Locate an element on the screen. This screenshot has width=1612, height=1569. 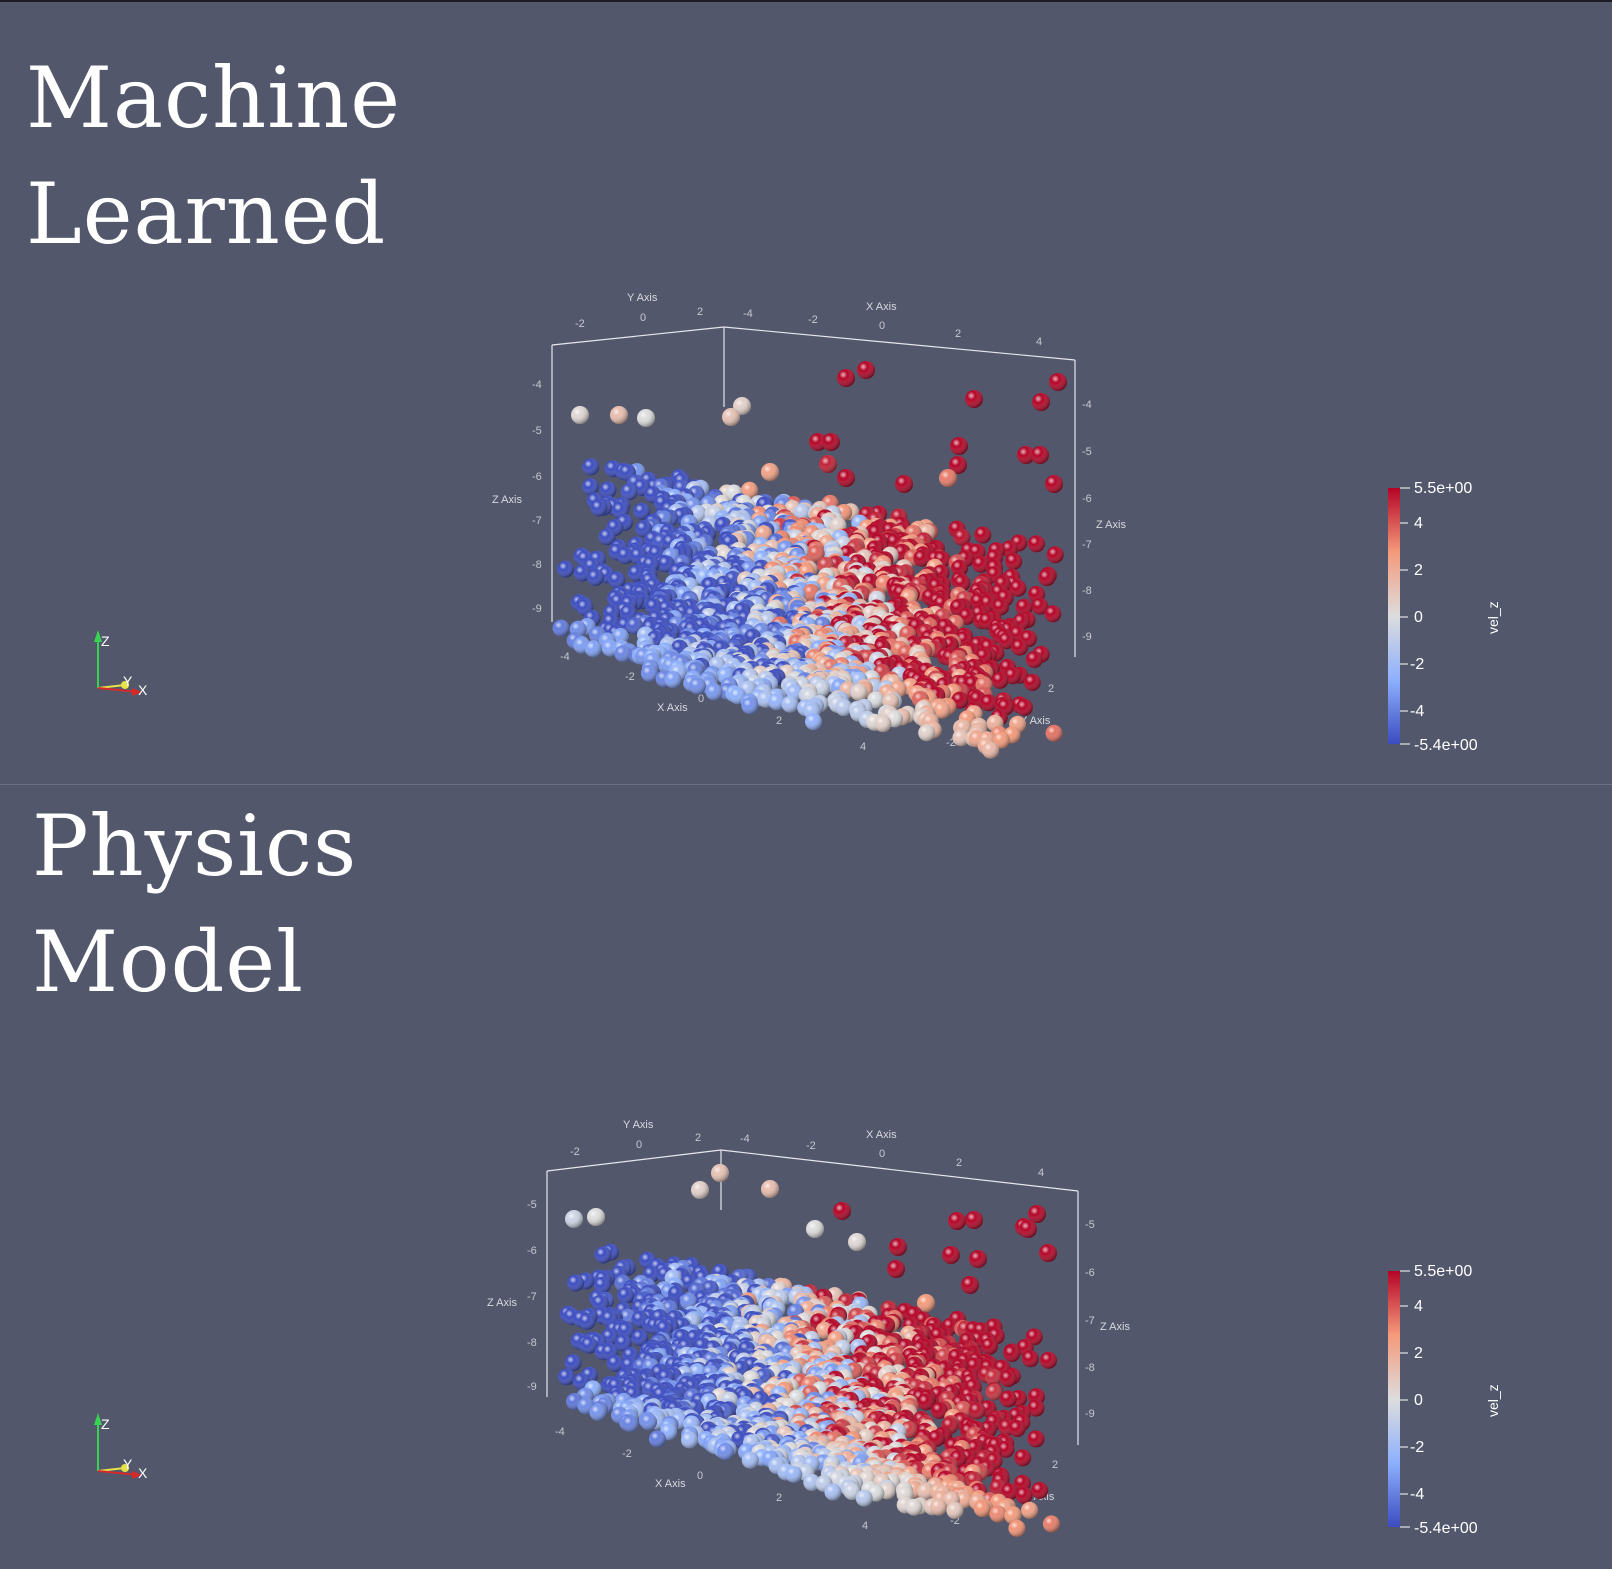
colorbar-tick-label: 0 is located at coordinates (1418, 617).